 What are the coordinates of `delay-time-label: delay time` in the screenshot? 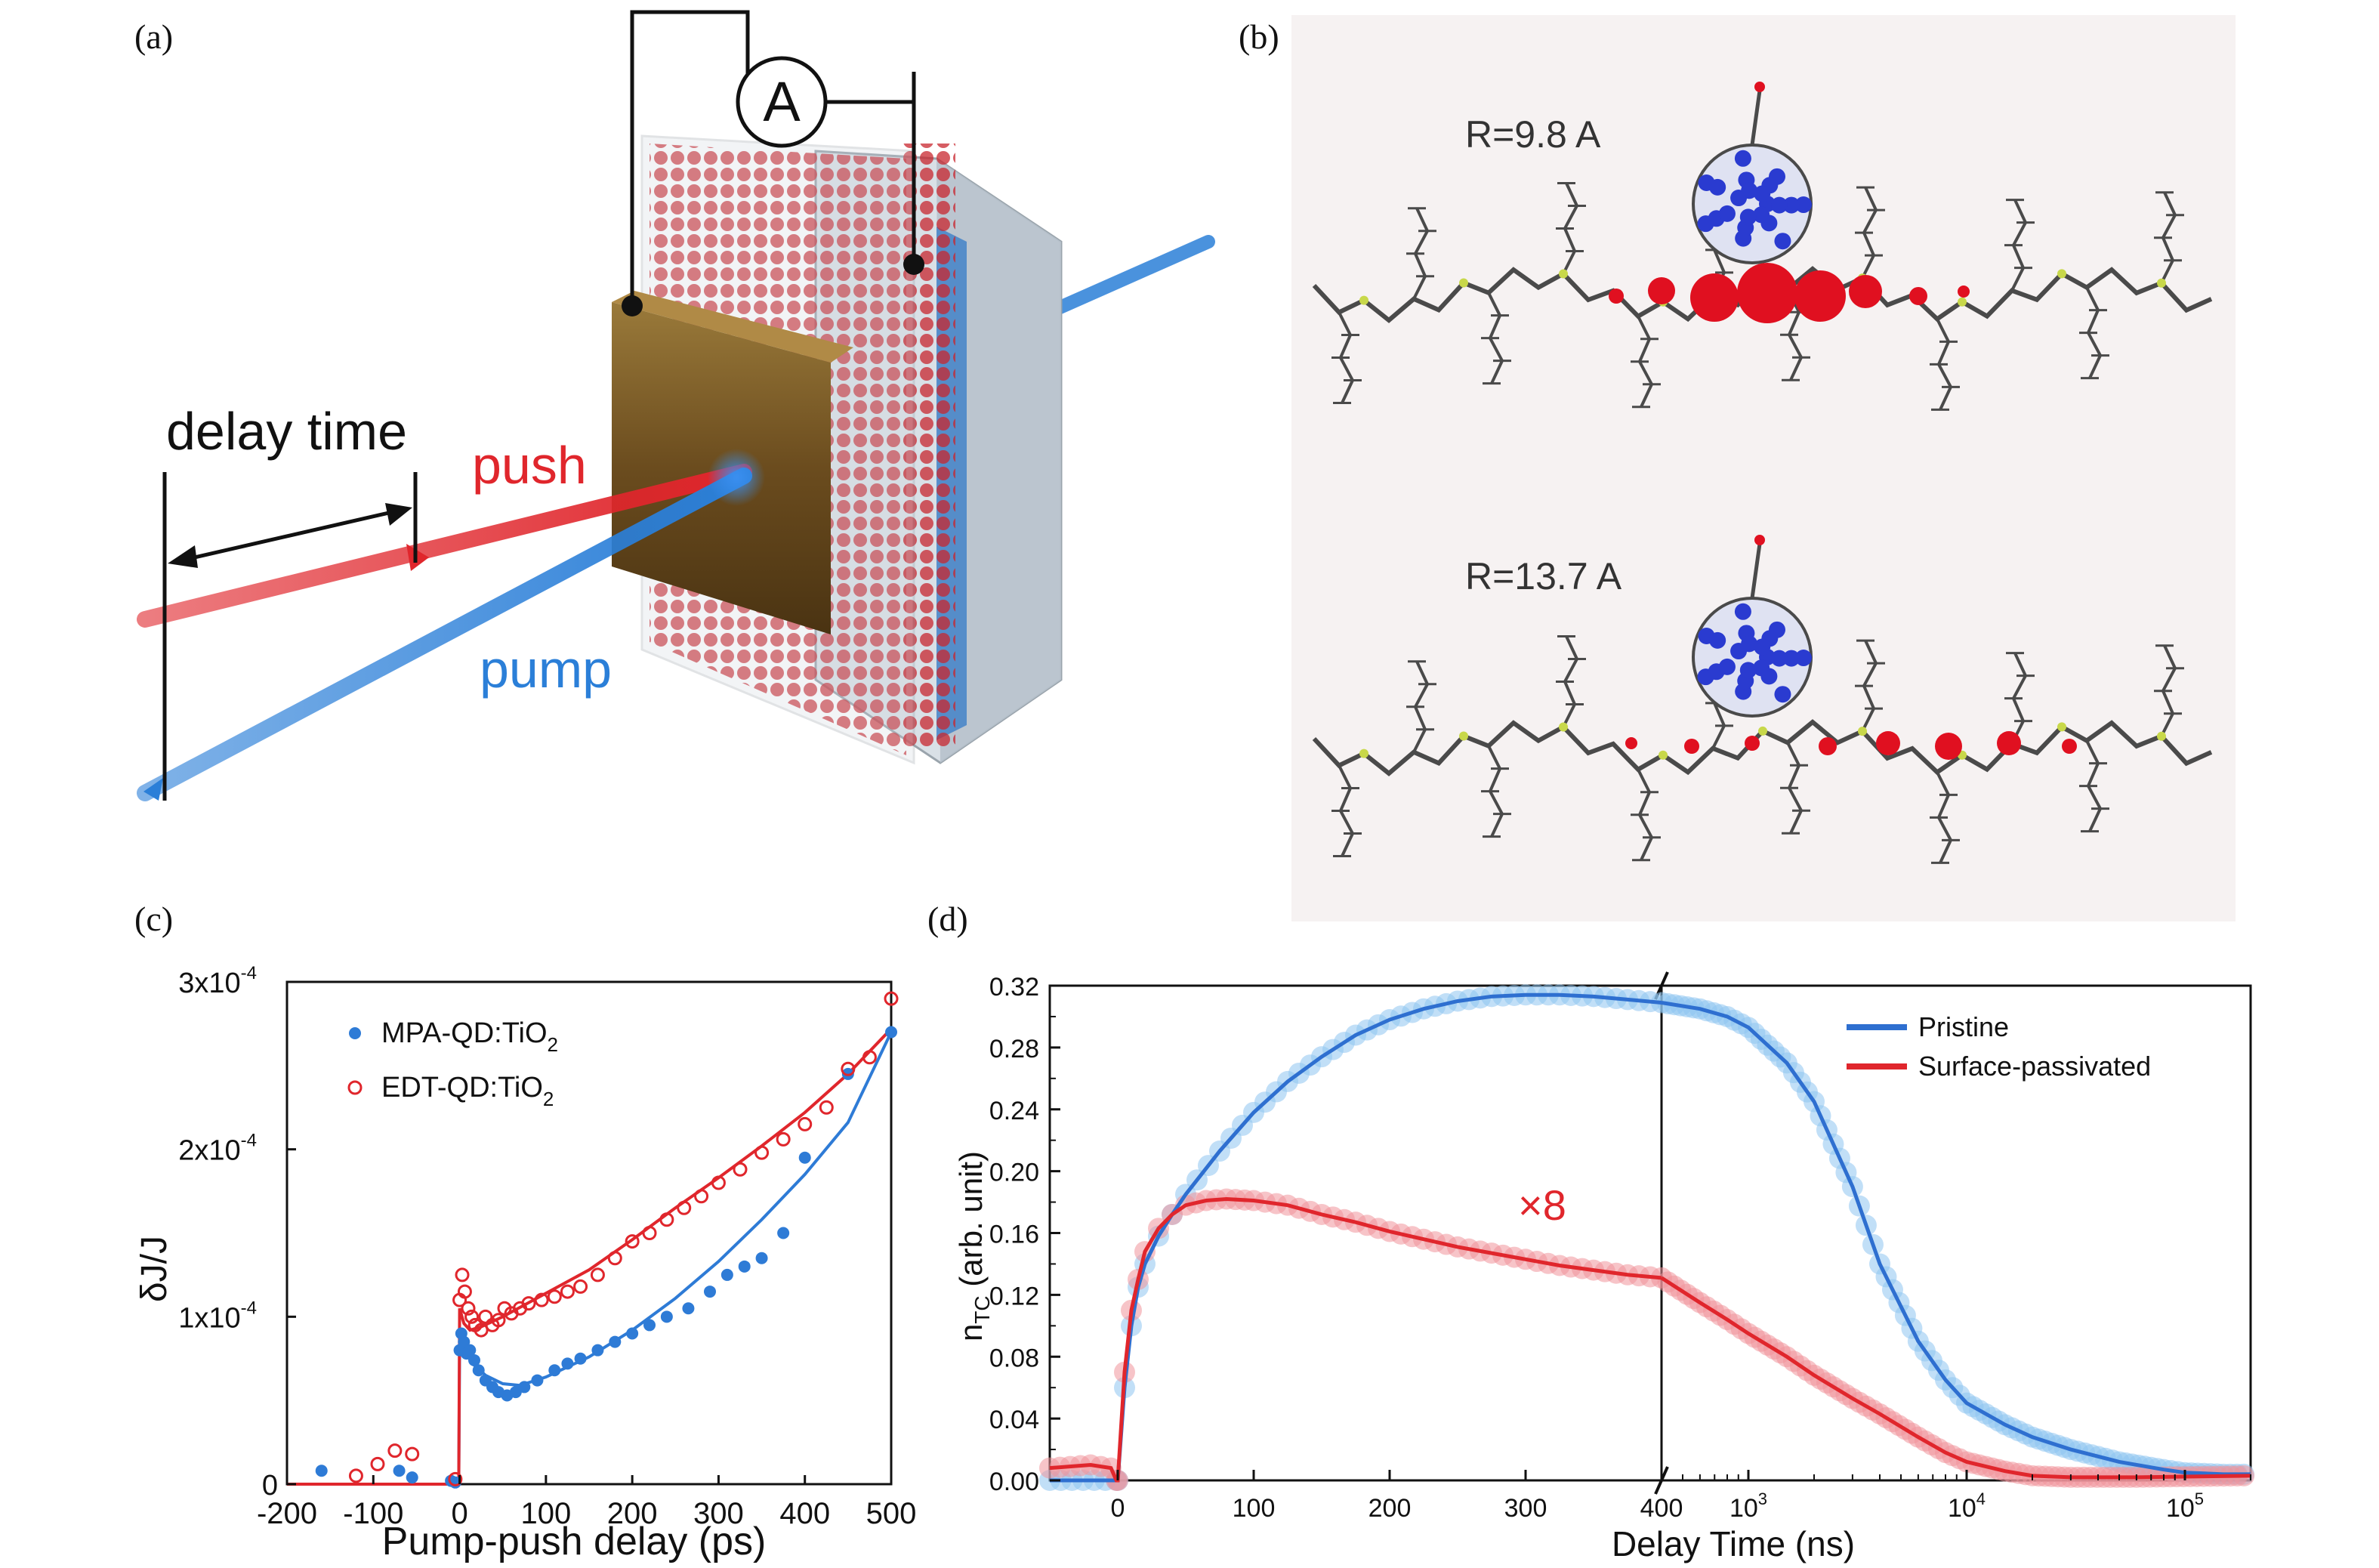 It's located at (286, 432).